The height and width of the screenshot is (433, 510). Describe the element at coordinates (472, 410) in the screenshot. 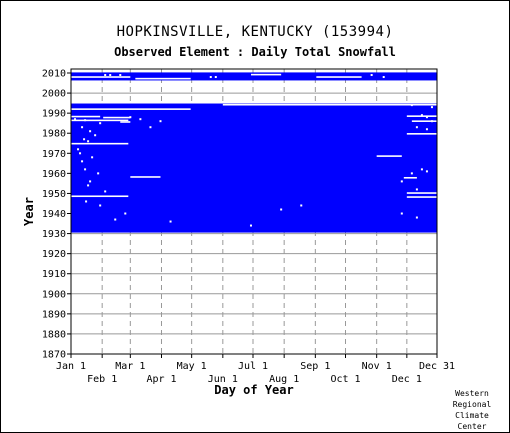

I see `credit-block: Western Regional Climate Center` at that location.